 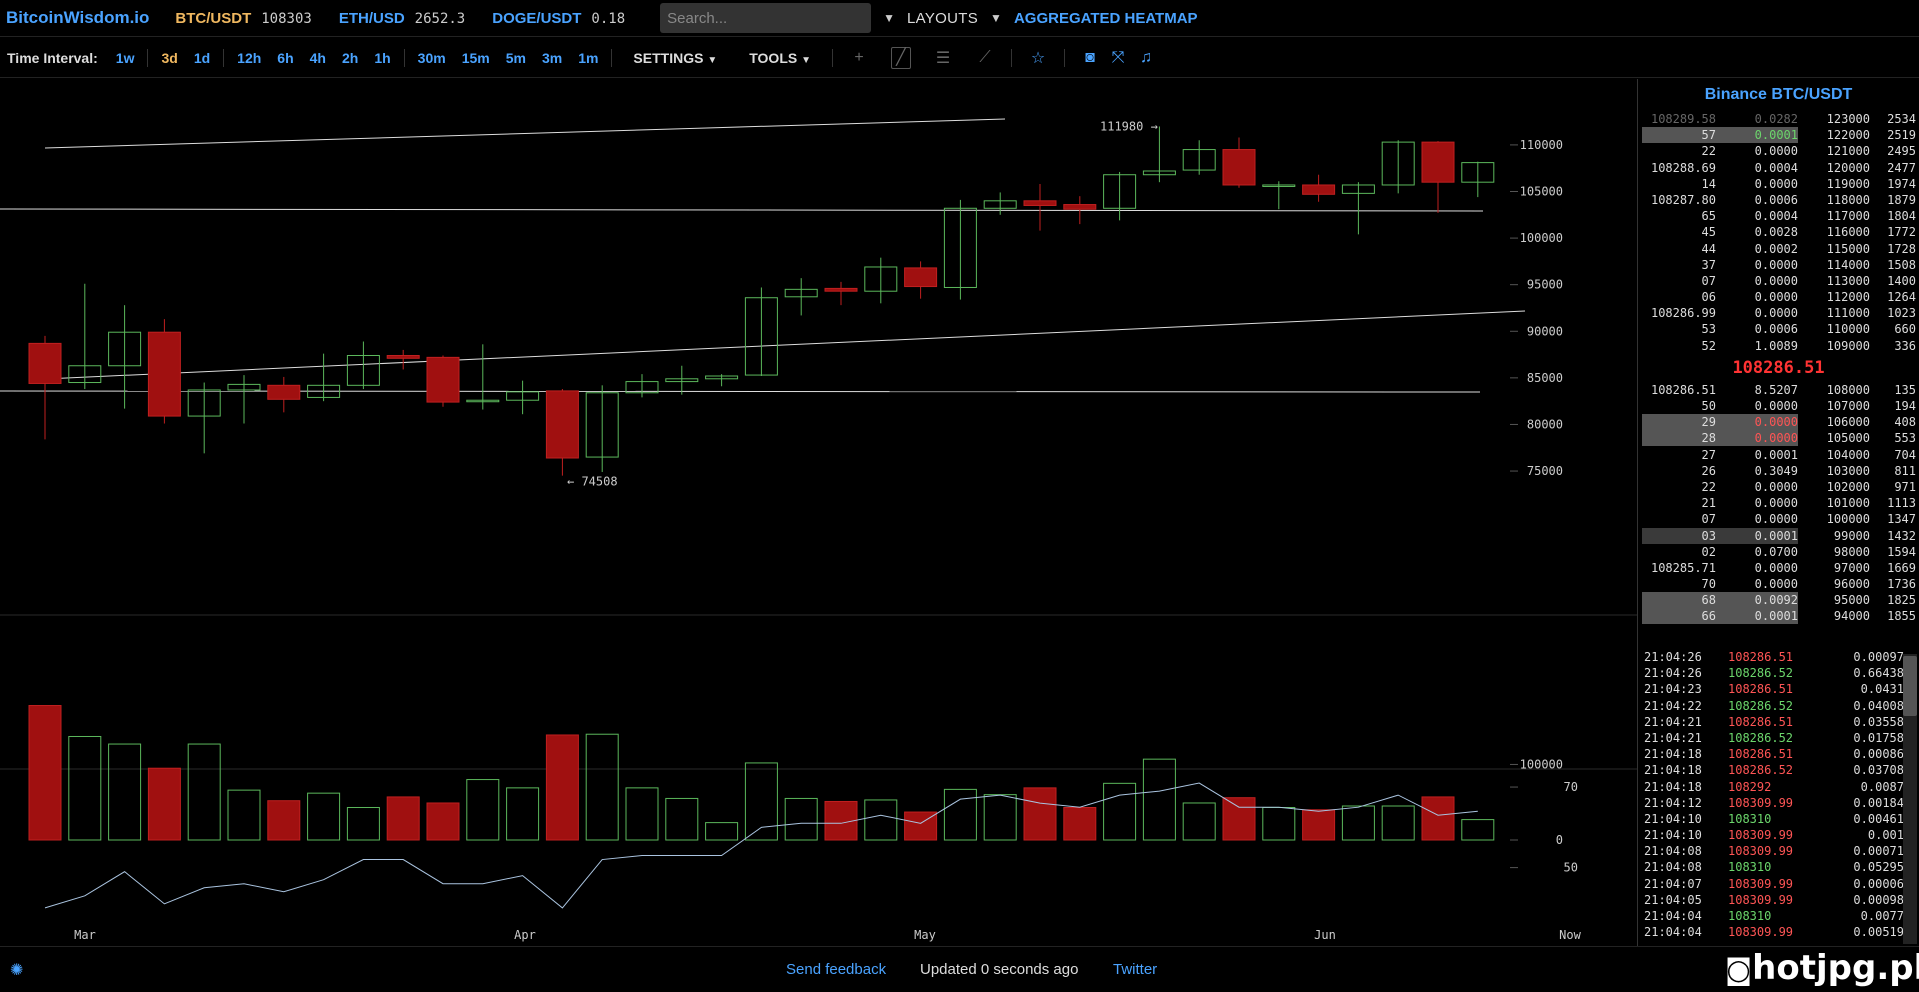 What do you see at coordinates (1778, 584) in the screenshot?
I see `orderbook-row: 70 0.0000 96000 1736` at bounding box center [1778, 584].